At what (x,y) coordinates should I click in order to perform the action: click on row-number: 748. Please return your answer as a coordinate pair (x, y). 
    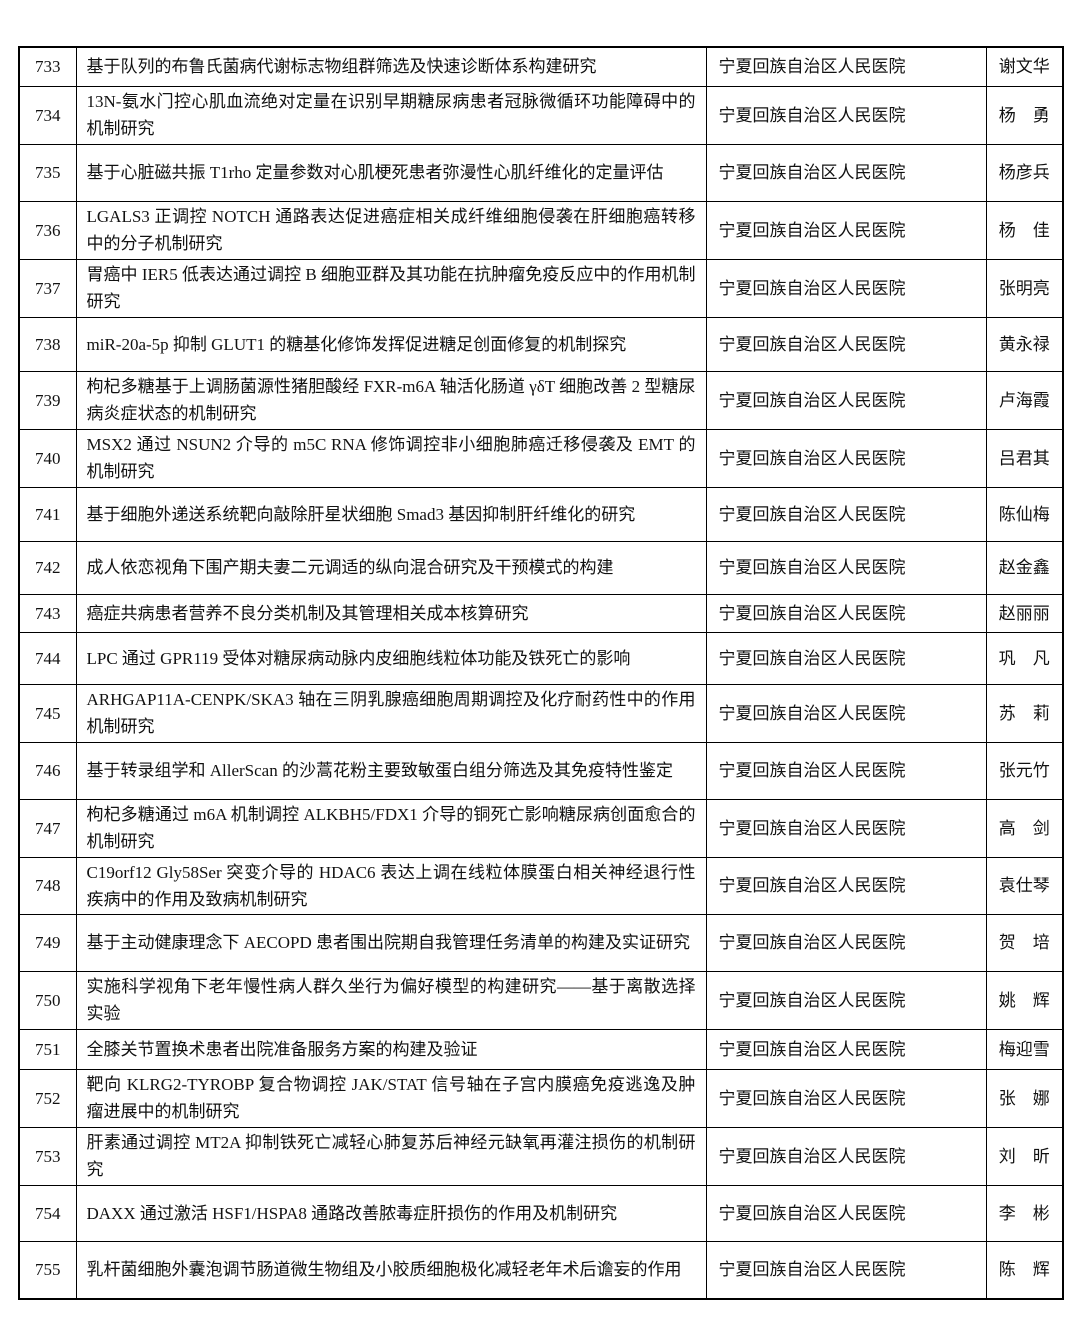
    Looking at the image, I should click on (47, 885).